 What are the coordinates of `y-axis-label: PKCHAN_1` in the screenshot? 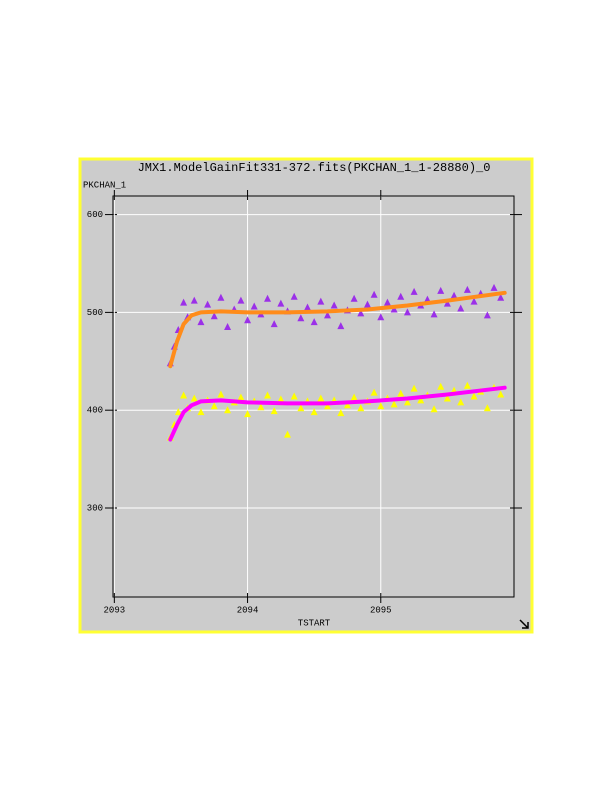 It's located at (104, 185).